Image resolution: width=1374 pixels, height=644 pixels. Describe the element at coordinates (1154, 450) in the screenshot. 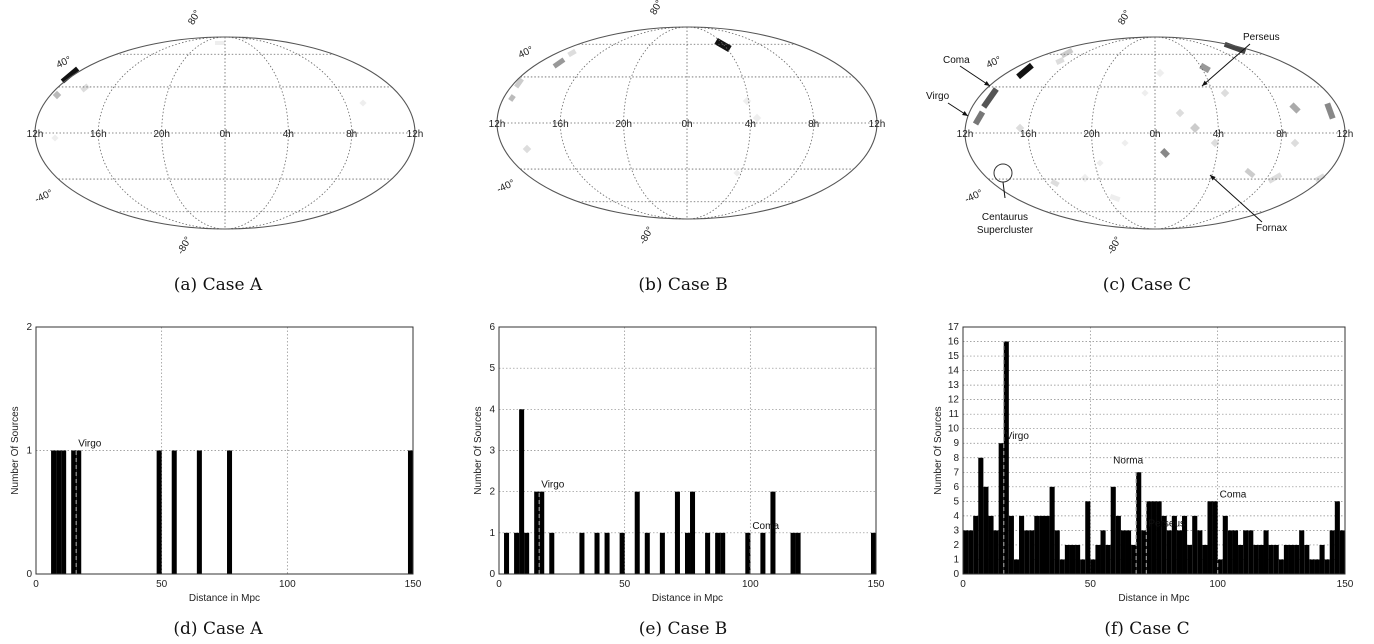

I see `plot-frame` at that location.